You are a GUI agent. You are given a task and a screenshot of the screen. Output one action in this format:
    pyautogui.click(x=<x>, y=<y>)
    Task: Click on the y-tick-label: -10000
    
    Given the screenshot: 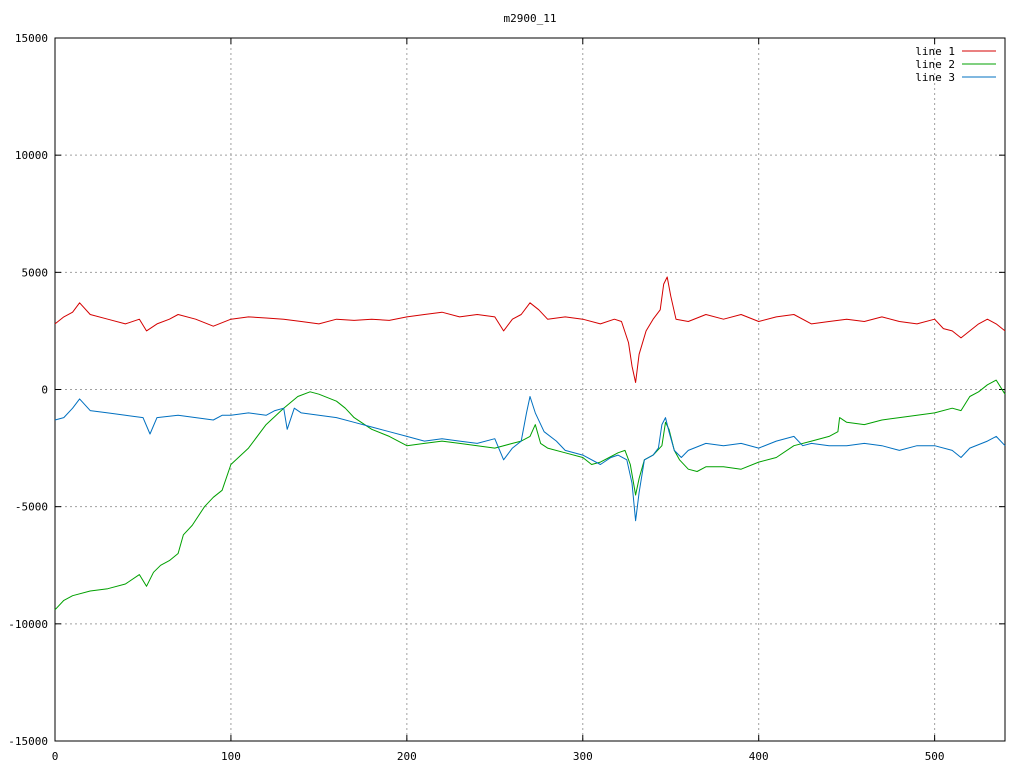 What is the action you would take?
    pyautogui.click(x=28, y=624)
    